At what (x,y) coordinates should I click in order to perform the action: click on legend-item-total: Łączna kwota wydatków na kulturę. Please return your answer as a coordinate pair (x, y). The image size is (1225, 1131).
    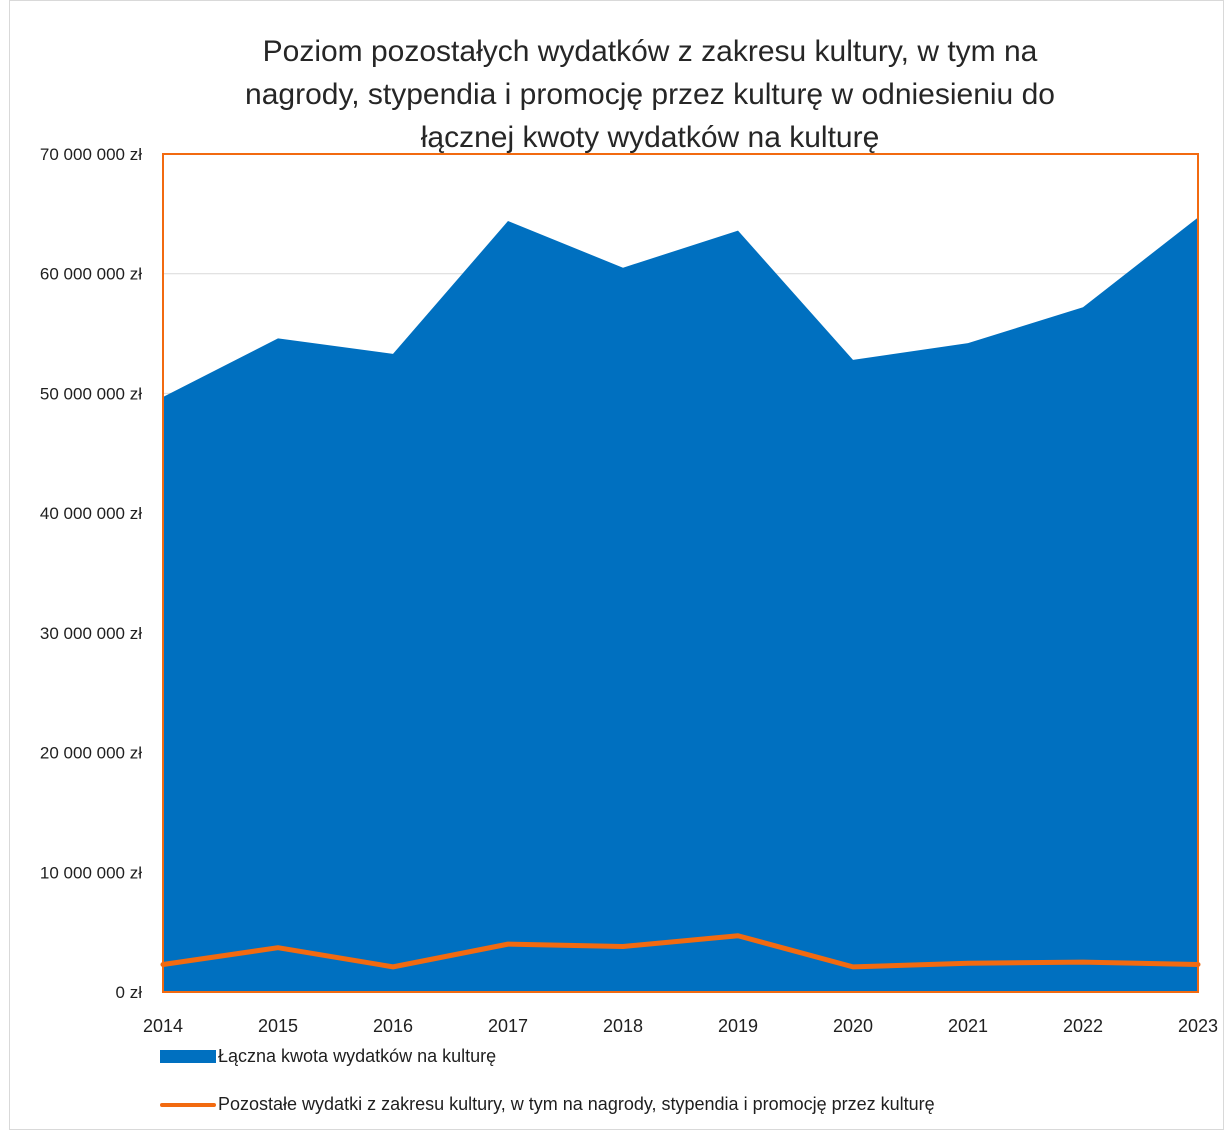
    Looking at the image, I should click on (328, 1056).